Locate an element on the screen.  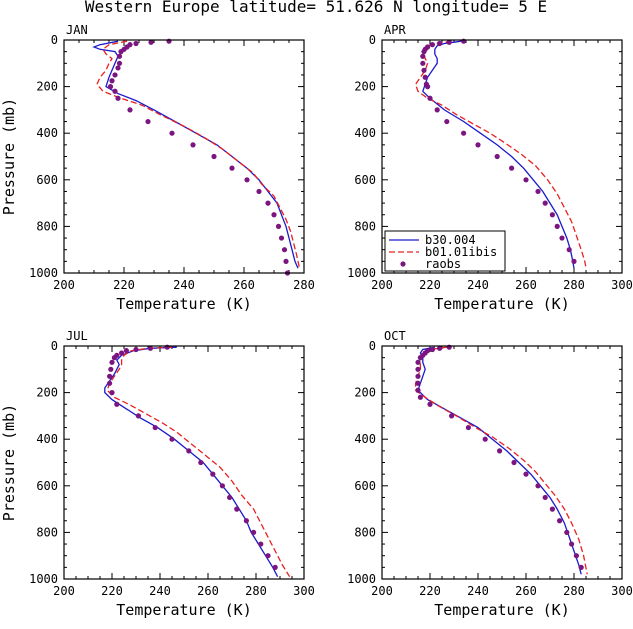
panel-label: OCT is located at coordinates (395, 336).